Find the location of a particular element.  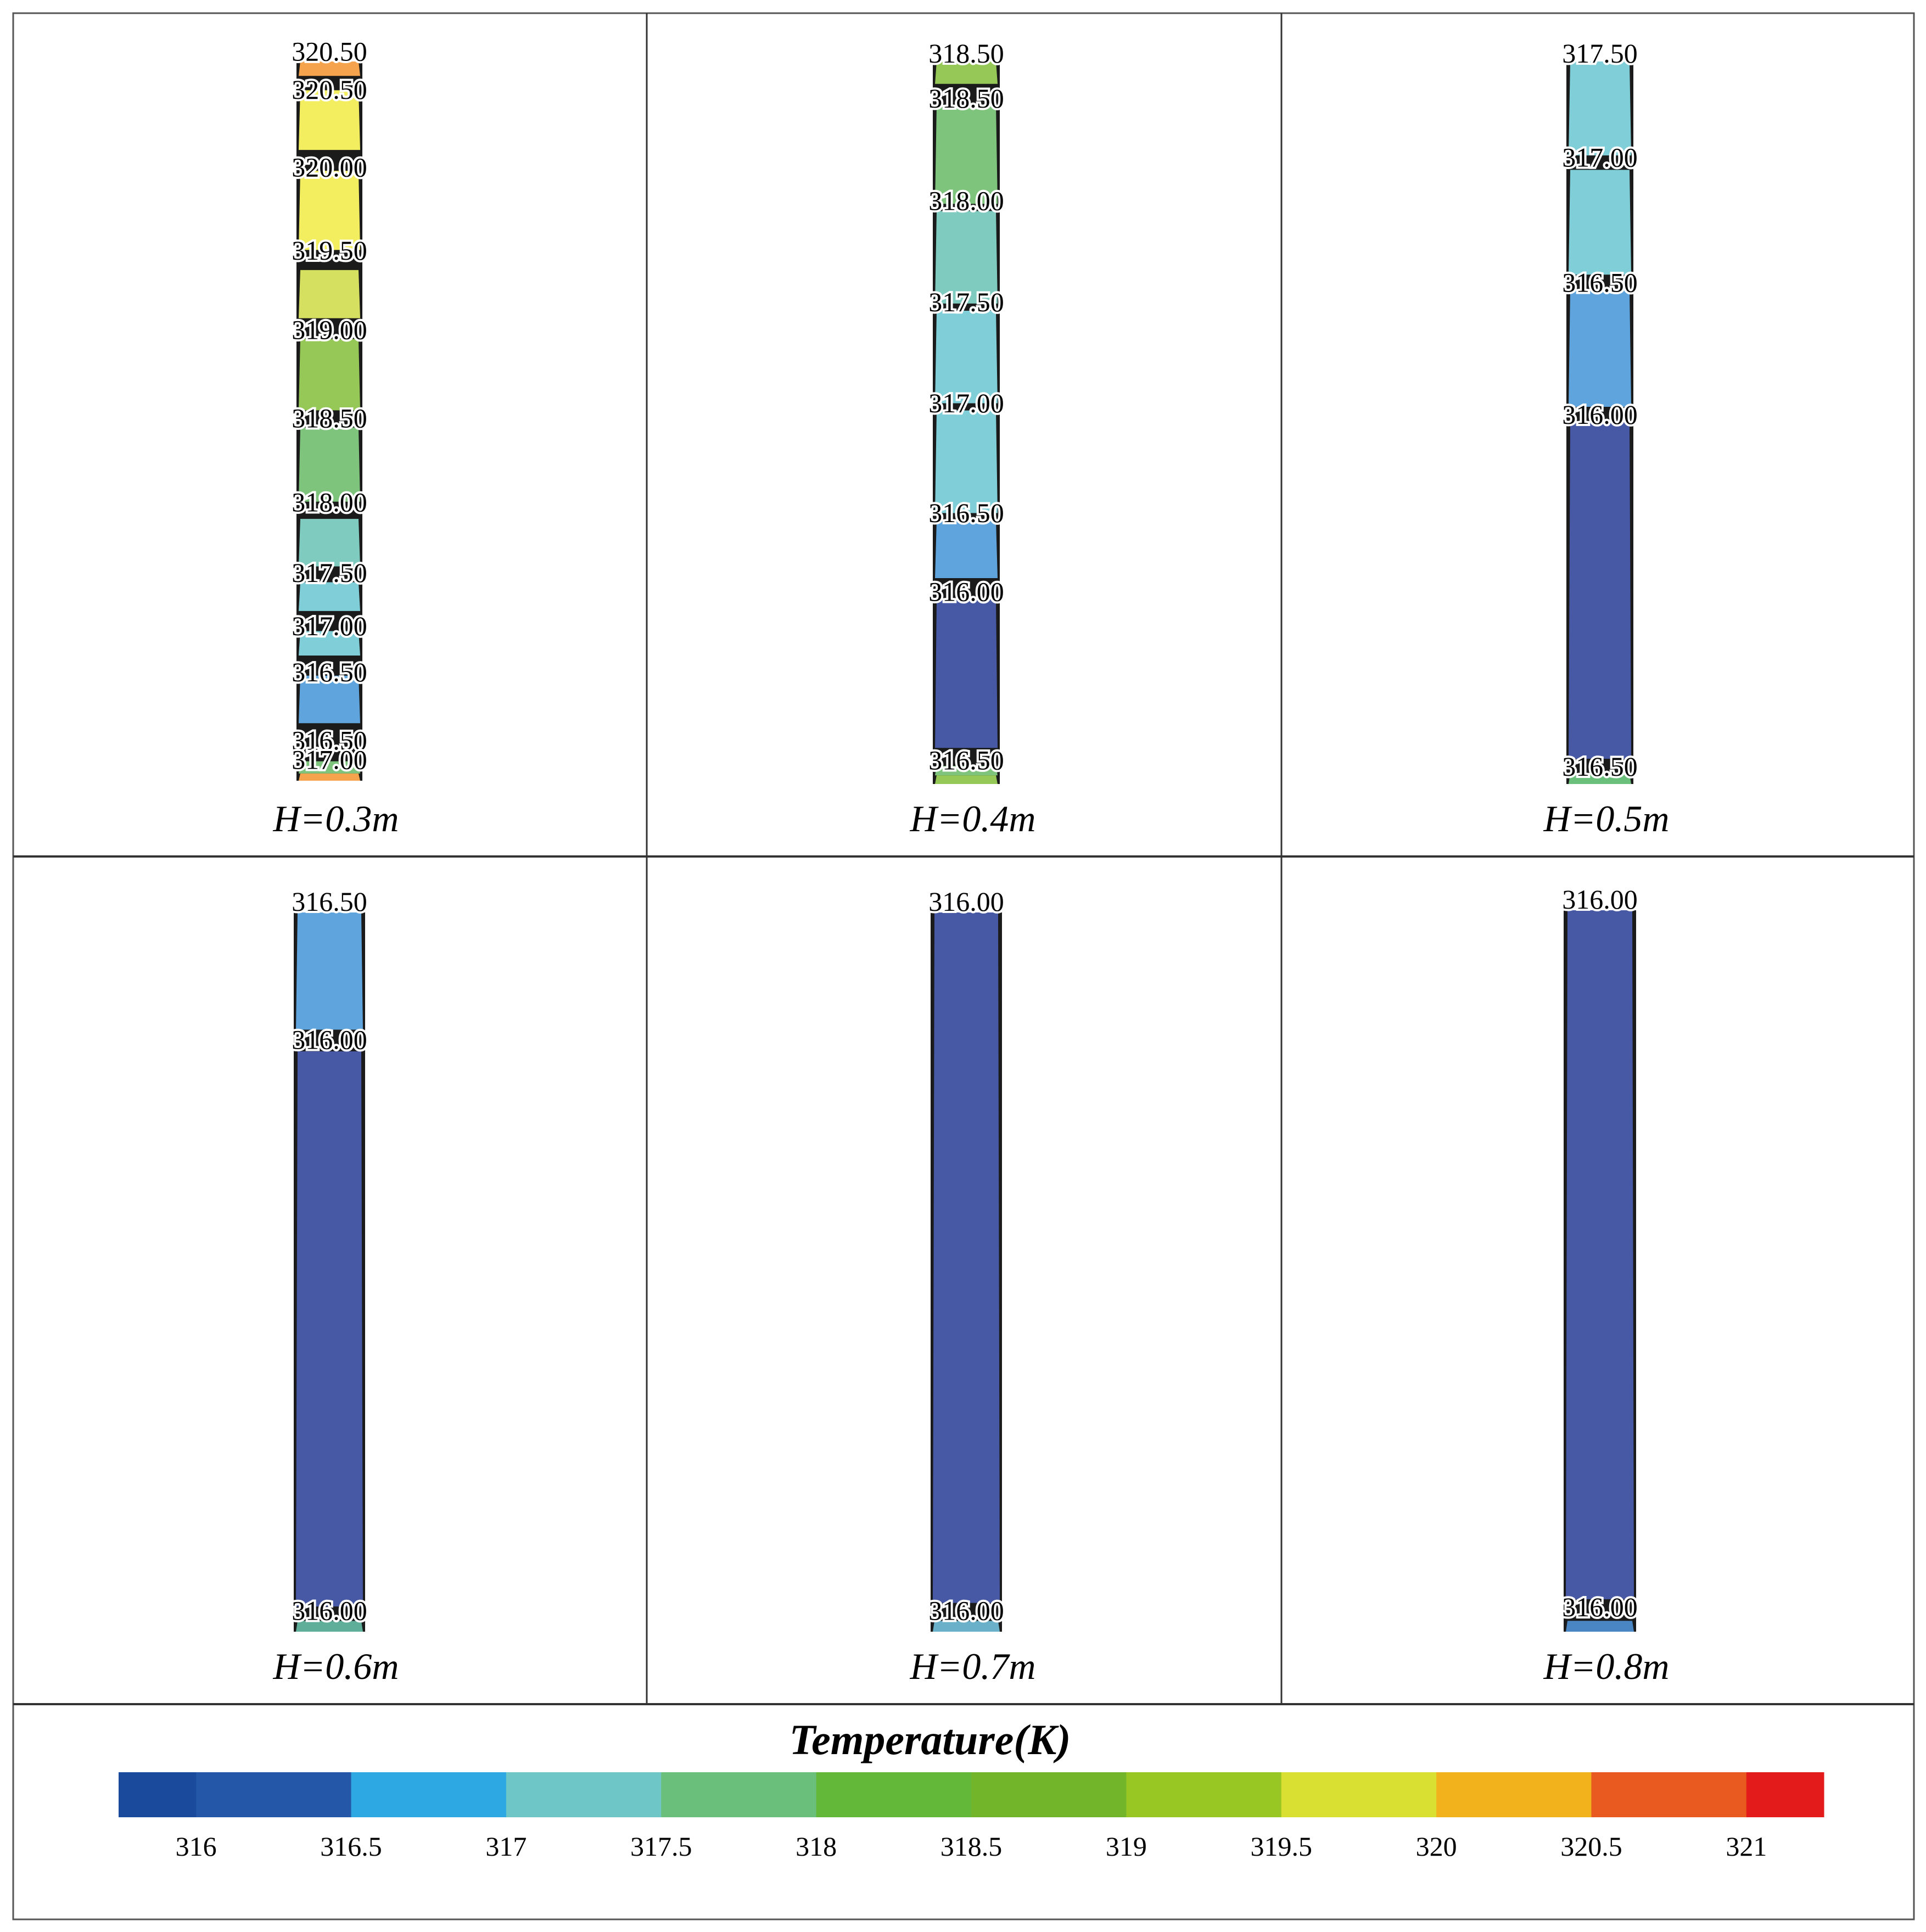

panel-h0.6m: 316.50 316.00 316.00 H=0.6m is located at coordinates (335, 1285).